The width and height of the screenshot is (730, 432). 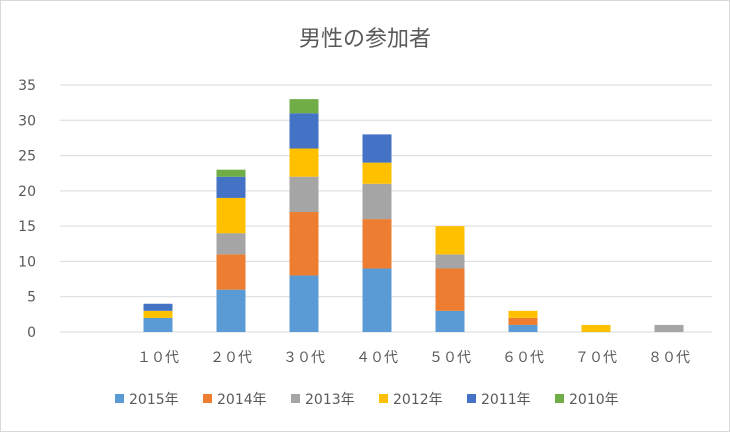 I want to click on legend: 2015年 2014年 2013年 2012年 2011年 2010年, so click(x=367, y=400).